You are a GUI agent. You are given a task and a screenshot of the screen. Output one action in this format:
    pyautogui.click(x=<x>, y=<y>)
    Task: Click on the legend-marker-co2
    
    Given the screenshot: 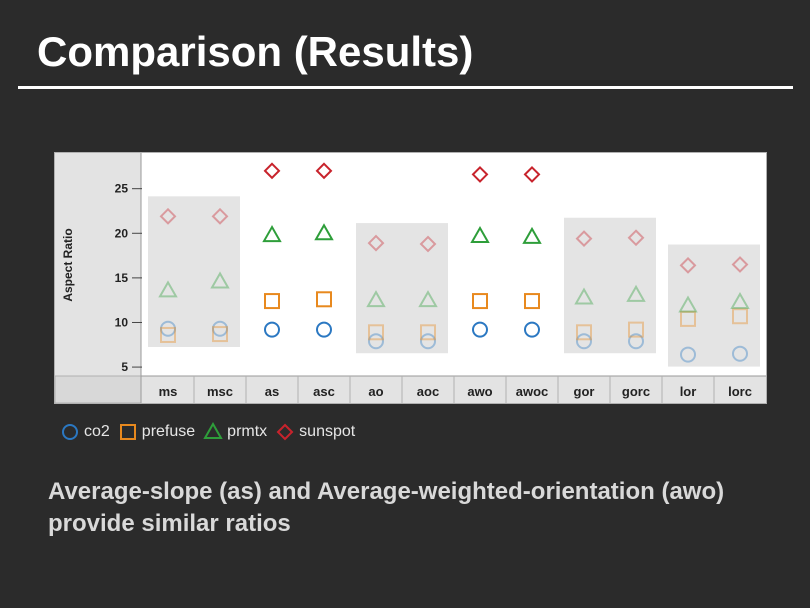 What is the action you would take?
    pyautogui.click(x=70, y=432)
    